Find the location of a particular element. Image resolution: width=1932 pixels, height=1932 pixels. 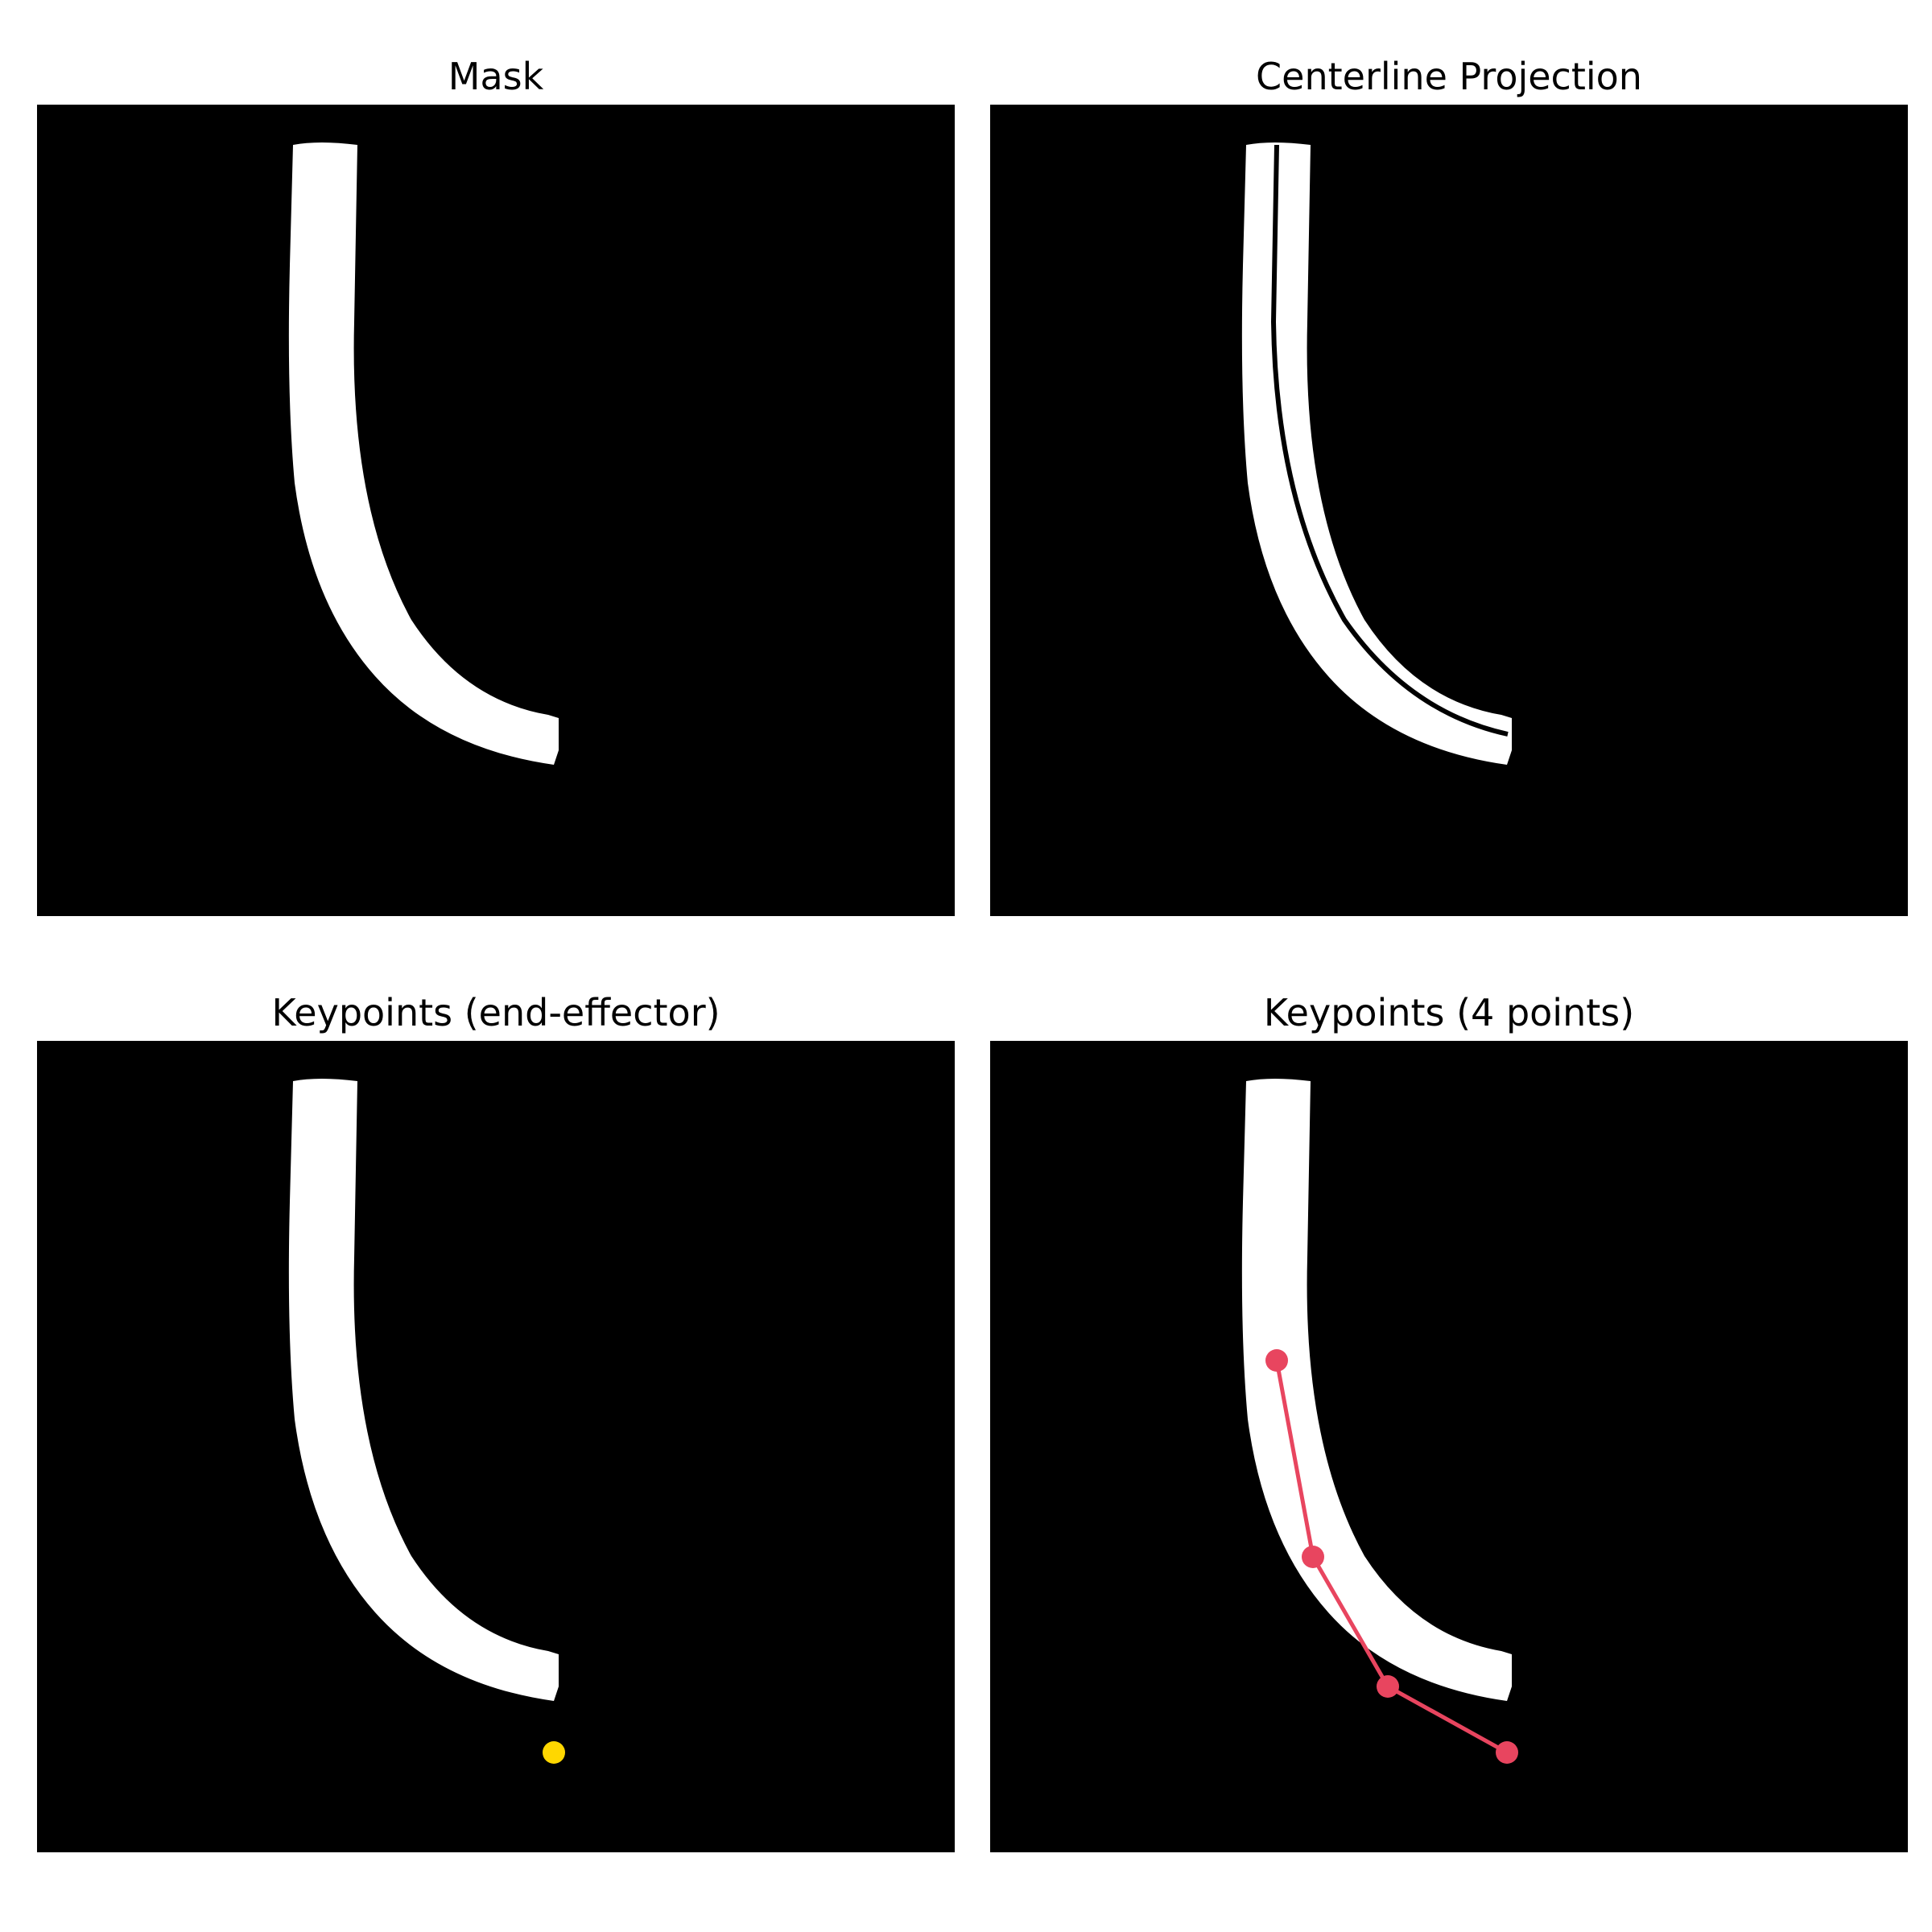

panel-title: Keypoints (4 points) is located at coordinates (1449, 1012).